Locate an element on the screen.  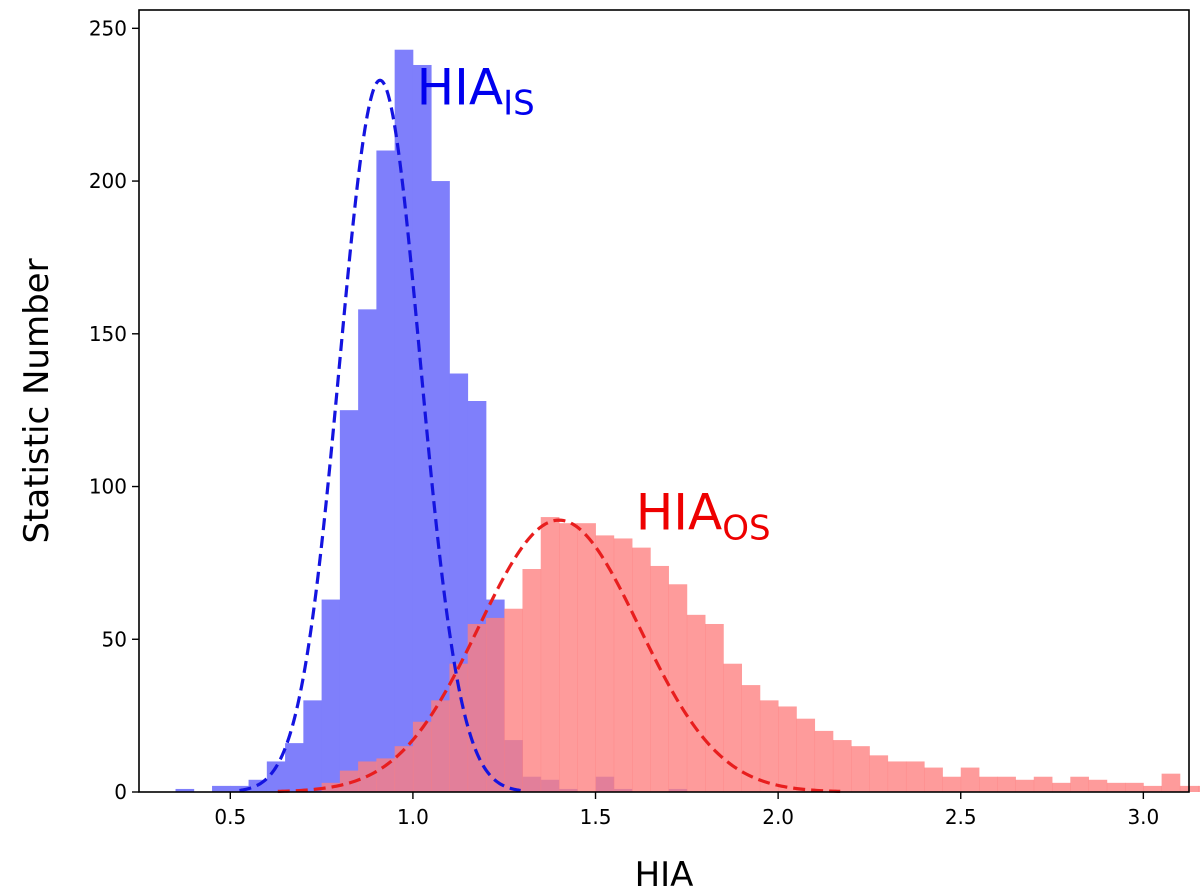
y-tick-label: 250 is located at coordinates (108, 28).